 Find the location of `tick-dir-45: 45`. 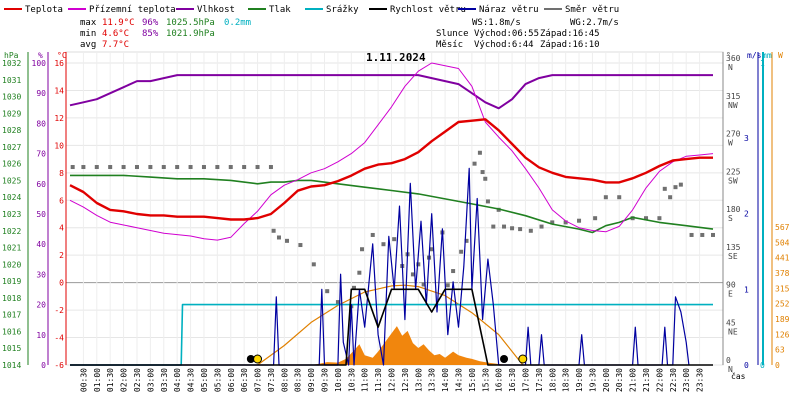

tick-dir-45: 45 is located at coordinates (731, 322).